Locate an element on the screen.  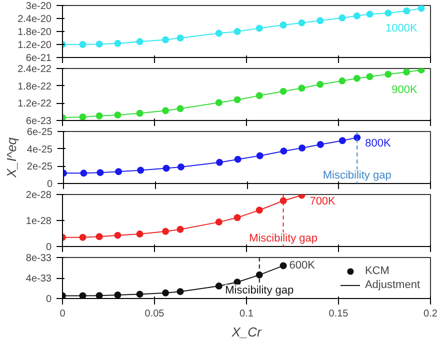
y-tick-label: 1.2e-20 is located at coordinates (35, 45).